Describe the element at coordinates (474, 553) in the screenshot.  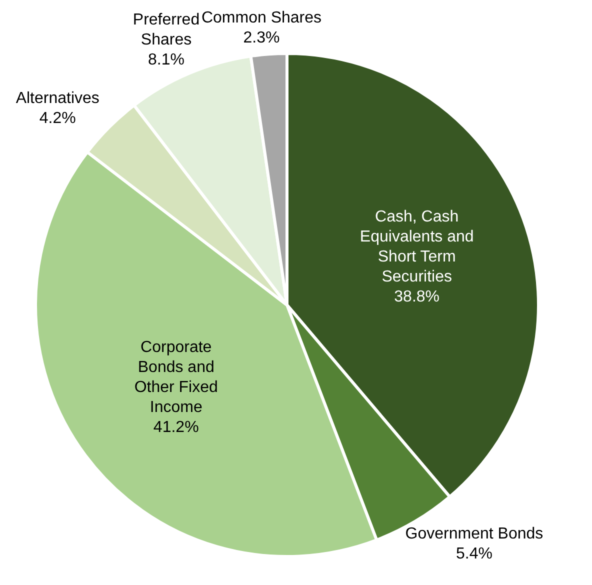
I see `data-label: 5.4%` at that location.